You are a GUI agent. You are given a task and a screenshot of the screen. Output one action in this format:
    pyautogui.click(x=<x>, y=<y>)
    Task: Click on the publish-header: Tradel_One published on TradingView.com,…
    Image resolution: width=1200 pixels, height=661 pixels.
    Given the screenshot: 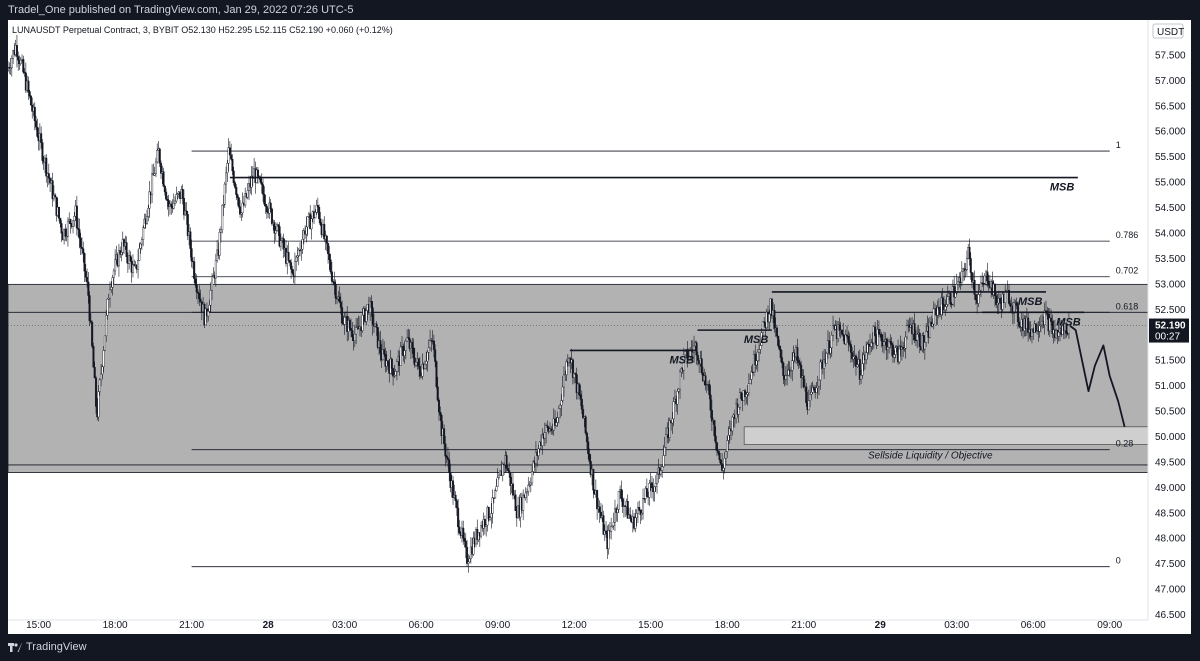 What is the action you would take?
    pyautogui.click(x=600, y=10)
    